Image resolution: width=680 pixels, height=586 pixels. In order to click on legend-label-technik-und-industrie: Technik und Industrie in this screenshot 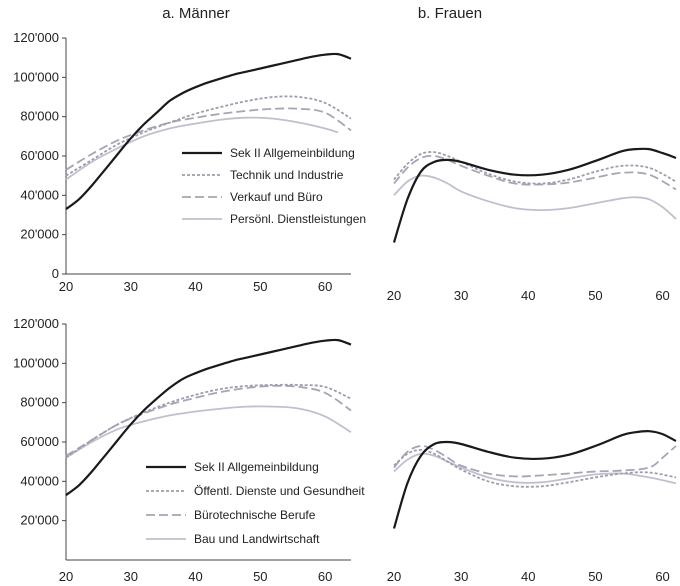, I will do `click(287, 175)`.